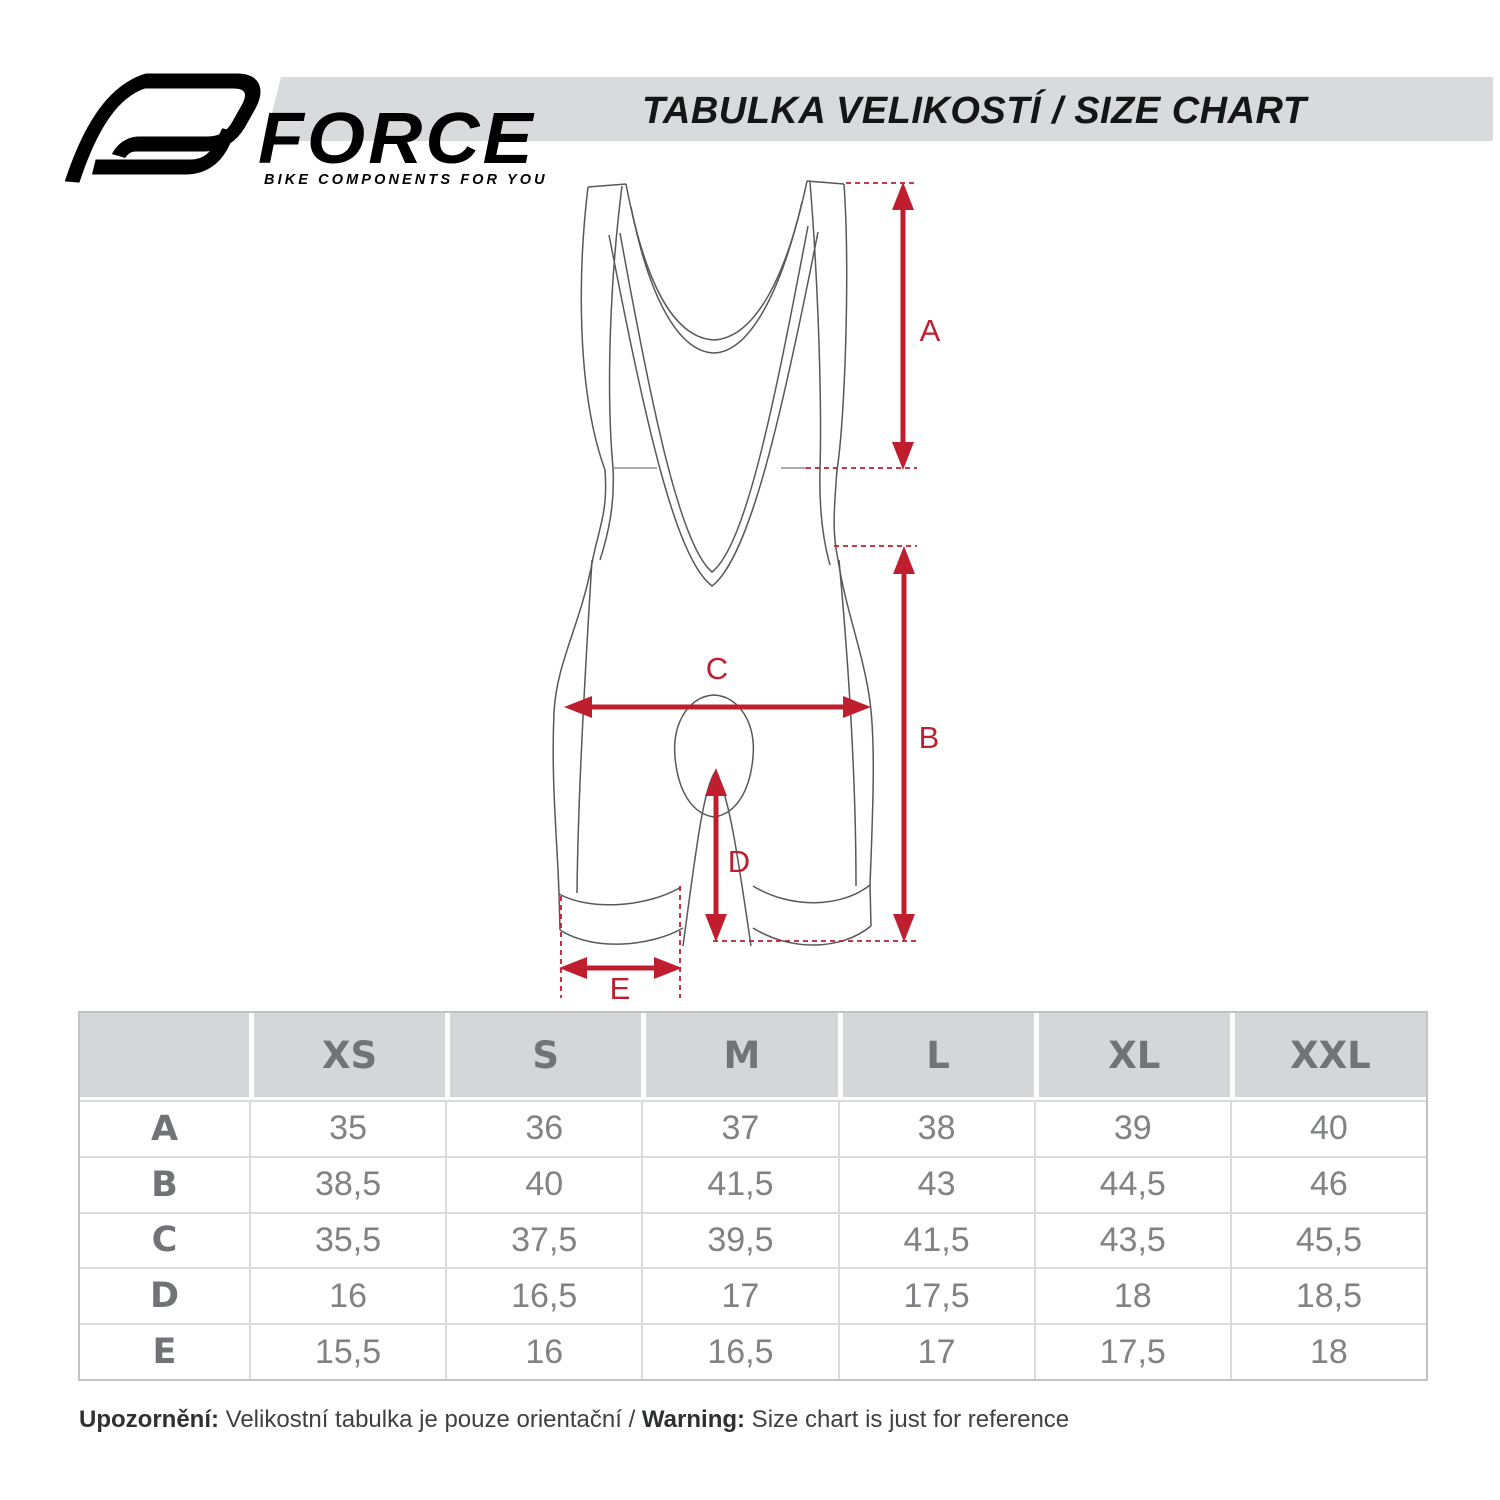 This screenshot has width=1500, height=1500. I want to click on value-e-l: 17, so click(935, 1351).